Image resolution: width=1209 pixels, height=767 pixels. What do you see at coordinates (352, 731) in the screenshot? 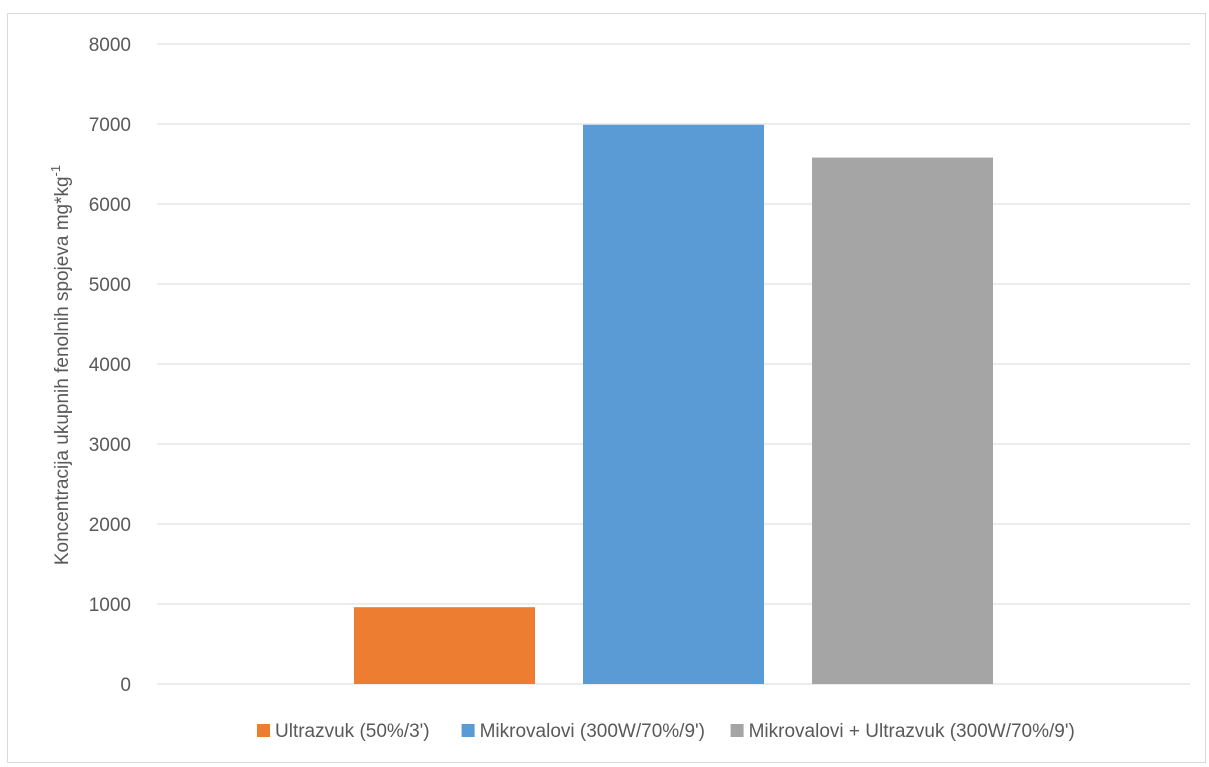
I see `legend-label-1: Ultrazvuk (50%/3')` at bounding box center [352, 731].